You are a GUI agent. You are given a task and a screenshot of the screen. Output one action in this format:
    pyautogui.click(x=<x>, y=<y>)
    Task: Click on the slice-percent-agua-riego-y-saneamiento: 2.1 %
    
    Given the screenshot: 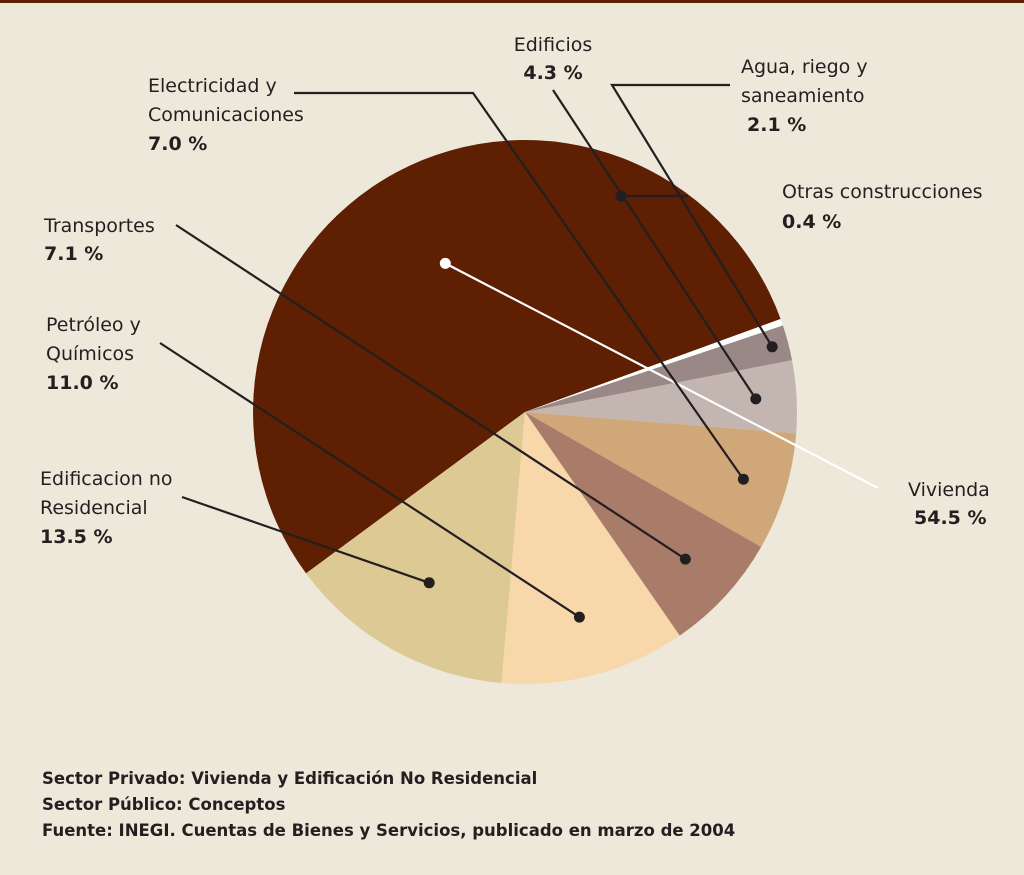 What is the action you would take?
    pyautogui.click(x=776, y=125)
    